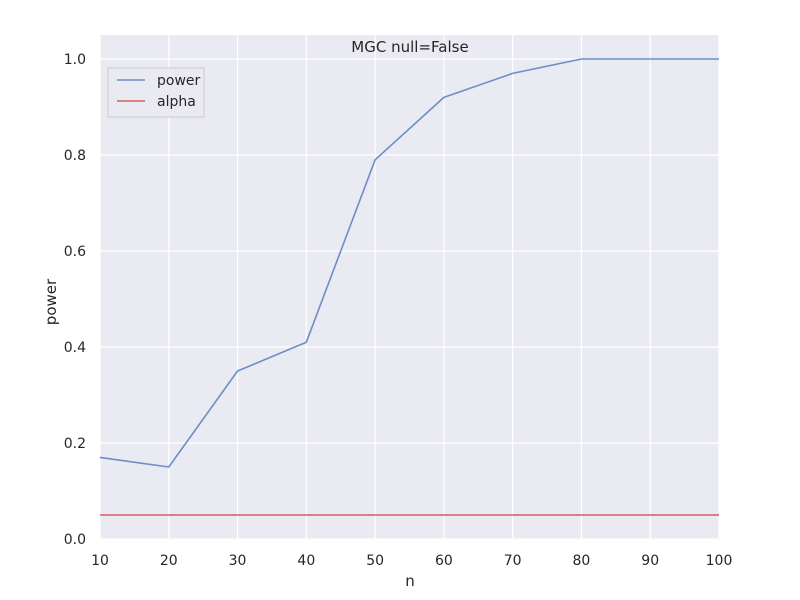 The width and height of the screenshot is (800, 600). Describe the element at coordinates (409, 47) in the screenshot. I see `chart-title: MGC null=False` at that location.